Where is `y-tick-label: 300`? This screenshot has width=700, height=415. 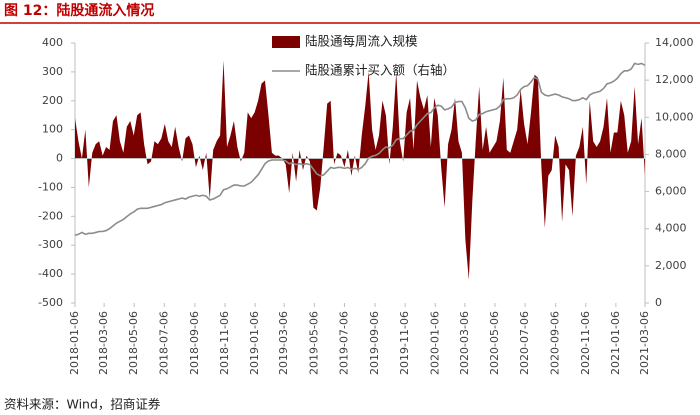 y-tick-label: 300 is located at coordinates (52, 71).